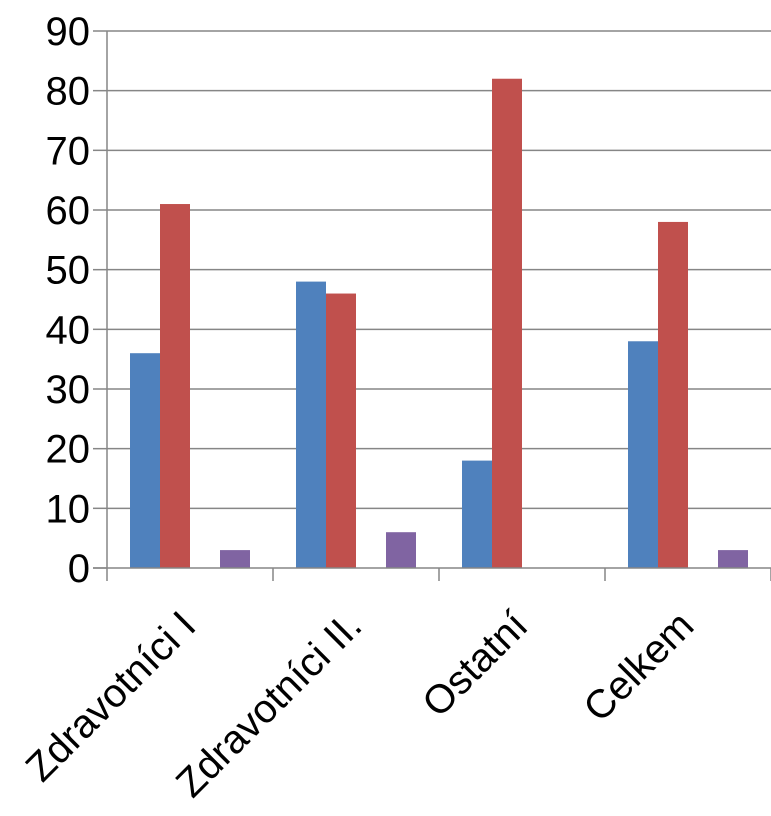 Image resolution: width=771 pixels, height=816 pixels. What do you see at coordinates (68, 92) in the screenshot?
I see `y-tick-label: 80` at bounding box center [68, 92].